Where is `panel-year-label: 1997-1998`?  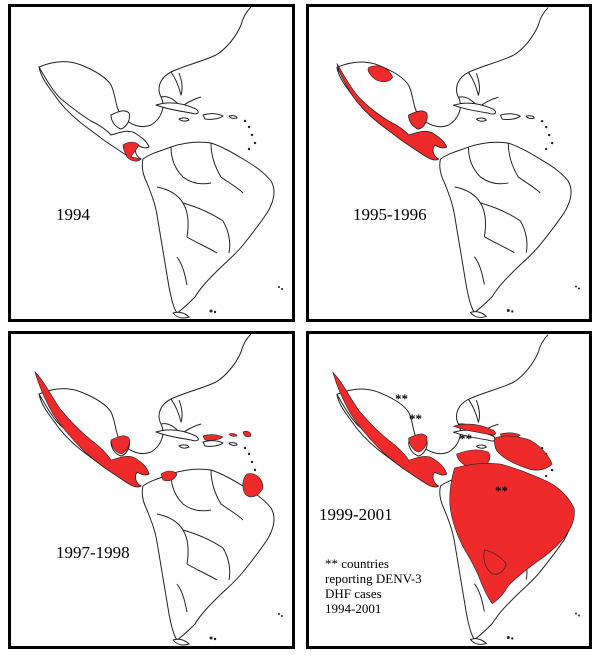 panel-year-label: 1997-1998 is located at coordinates (93, 552).